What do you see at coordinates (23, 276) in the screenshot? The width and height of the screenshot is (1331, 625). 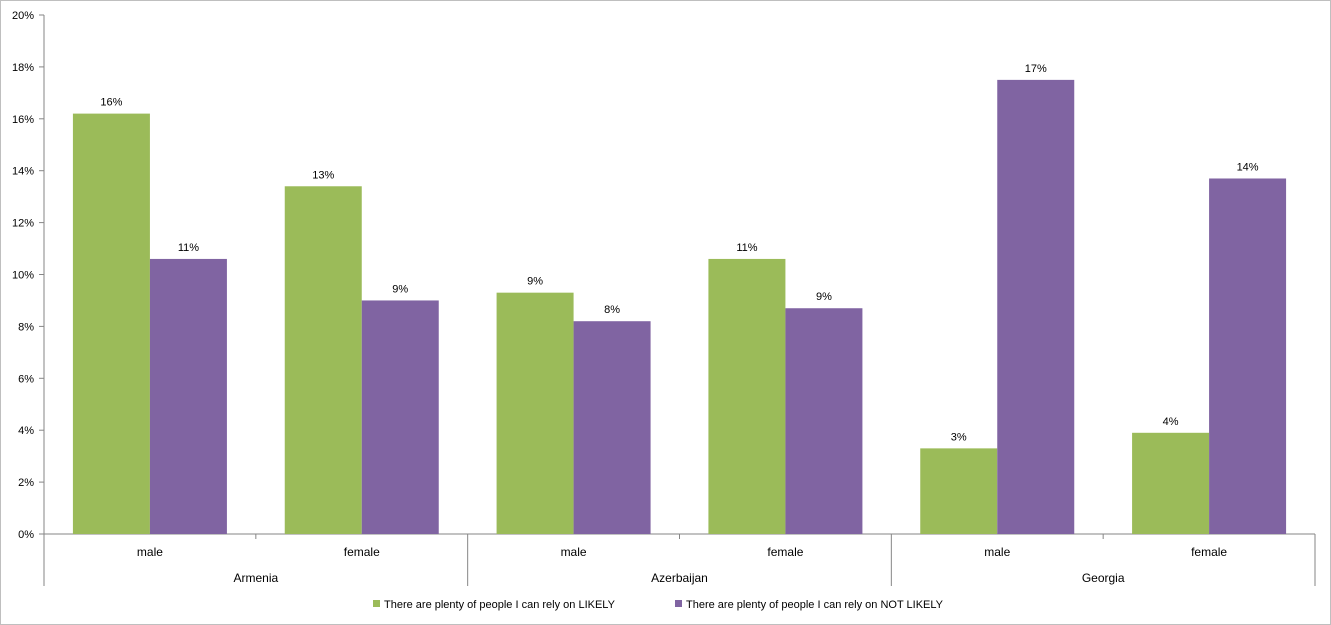 I see `y-tick-label: 10%` at bounding box center [23, 276].